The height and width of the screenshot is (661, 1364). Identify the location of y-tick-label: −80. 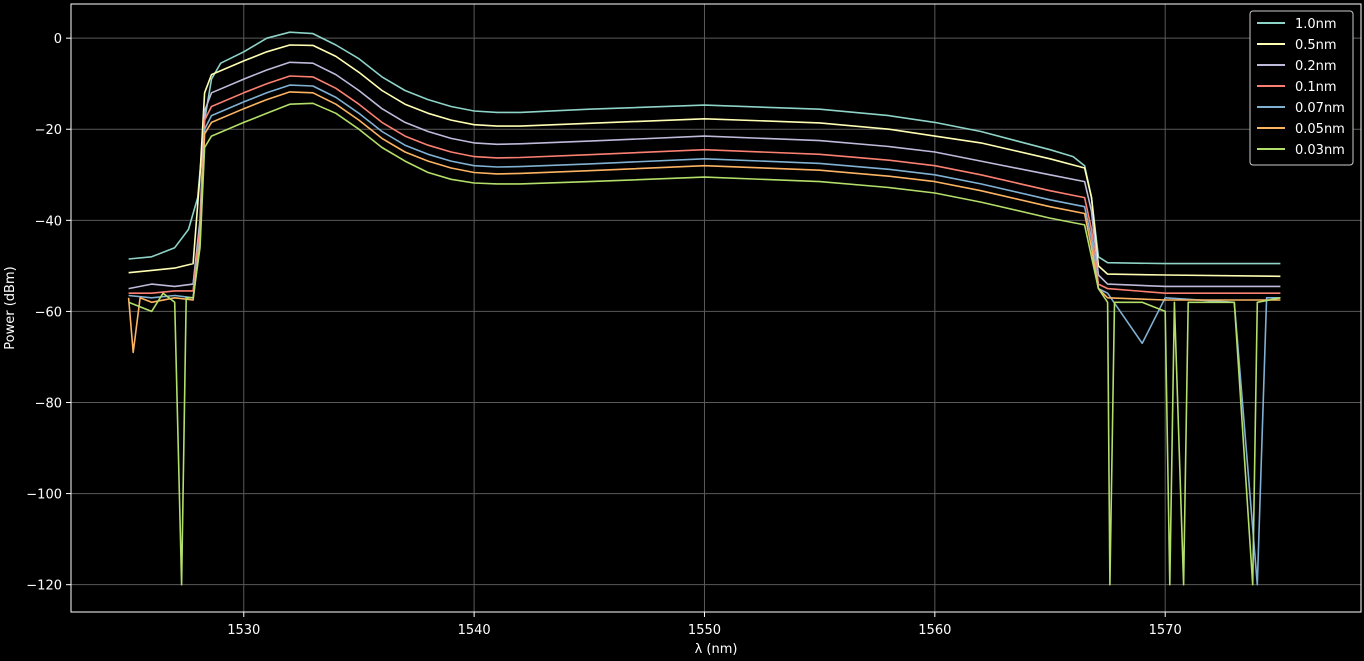
(48, 404).